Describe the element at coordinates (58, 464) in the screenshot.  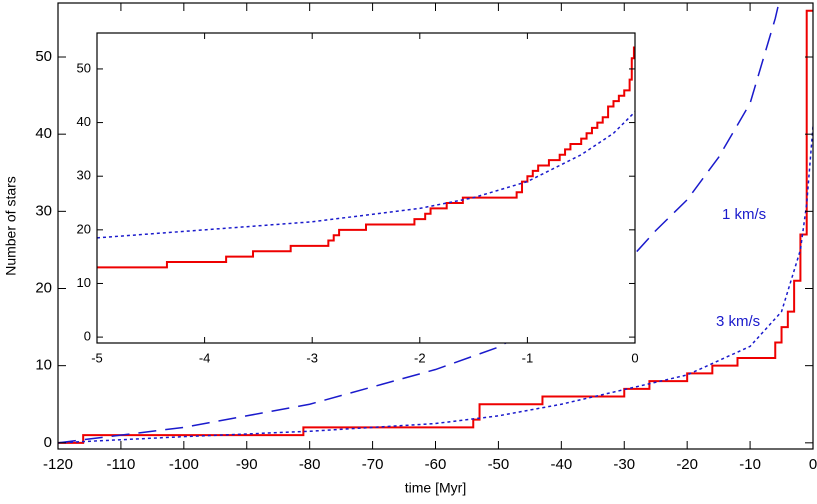
I see `x-tick-label: -120` at that location.